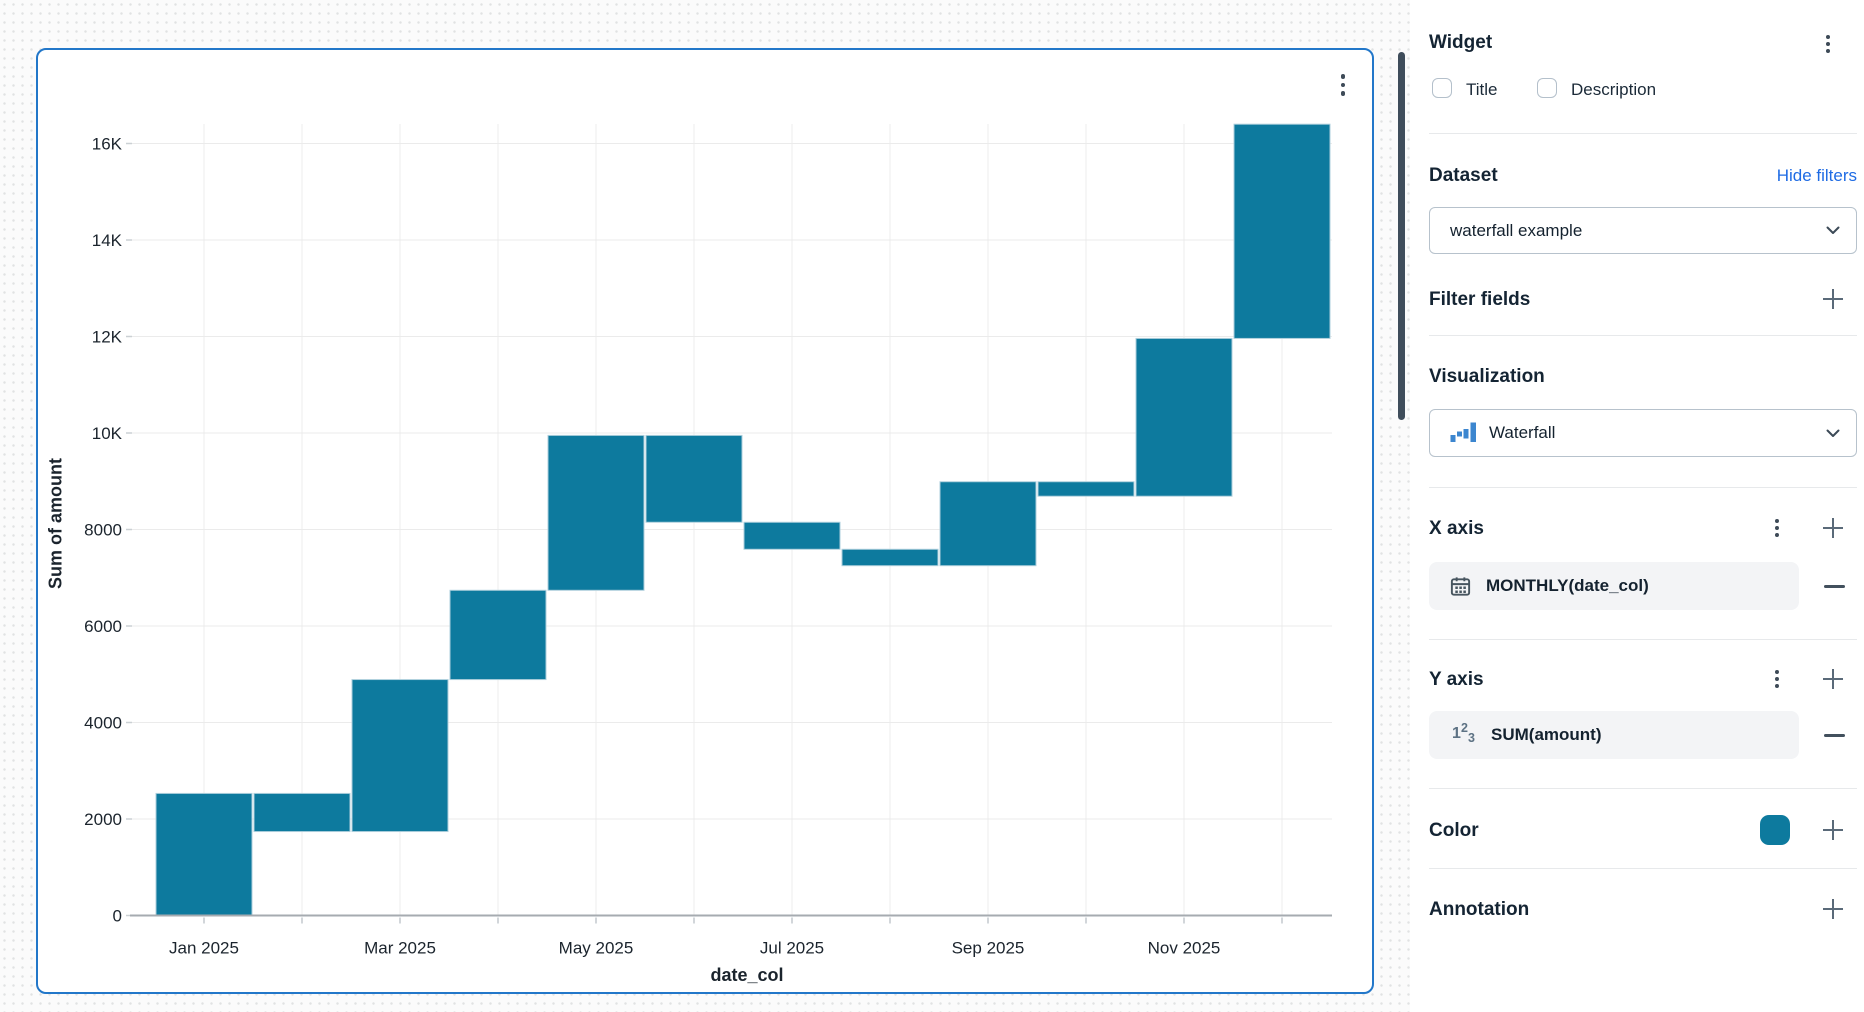 The width and height of the screenshot is (1864, 1012). I want to click on filter-fields-label: Filter fields, so click(1480, 299).